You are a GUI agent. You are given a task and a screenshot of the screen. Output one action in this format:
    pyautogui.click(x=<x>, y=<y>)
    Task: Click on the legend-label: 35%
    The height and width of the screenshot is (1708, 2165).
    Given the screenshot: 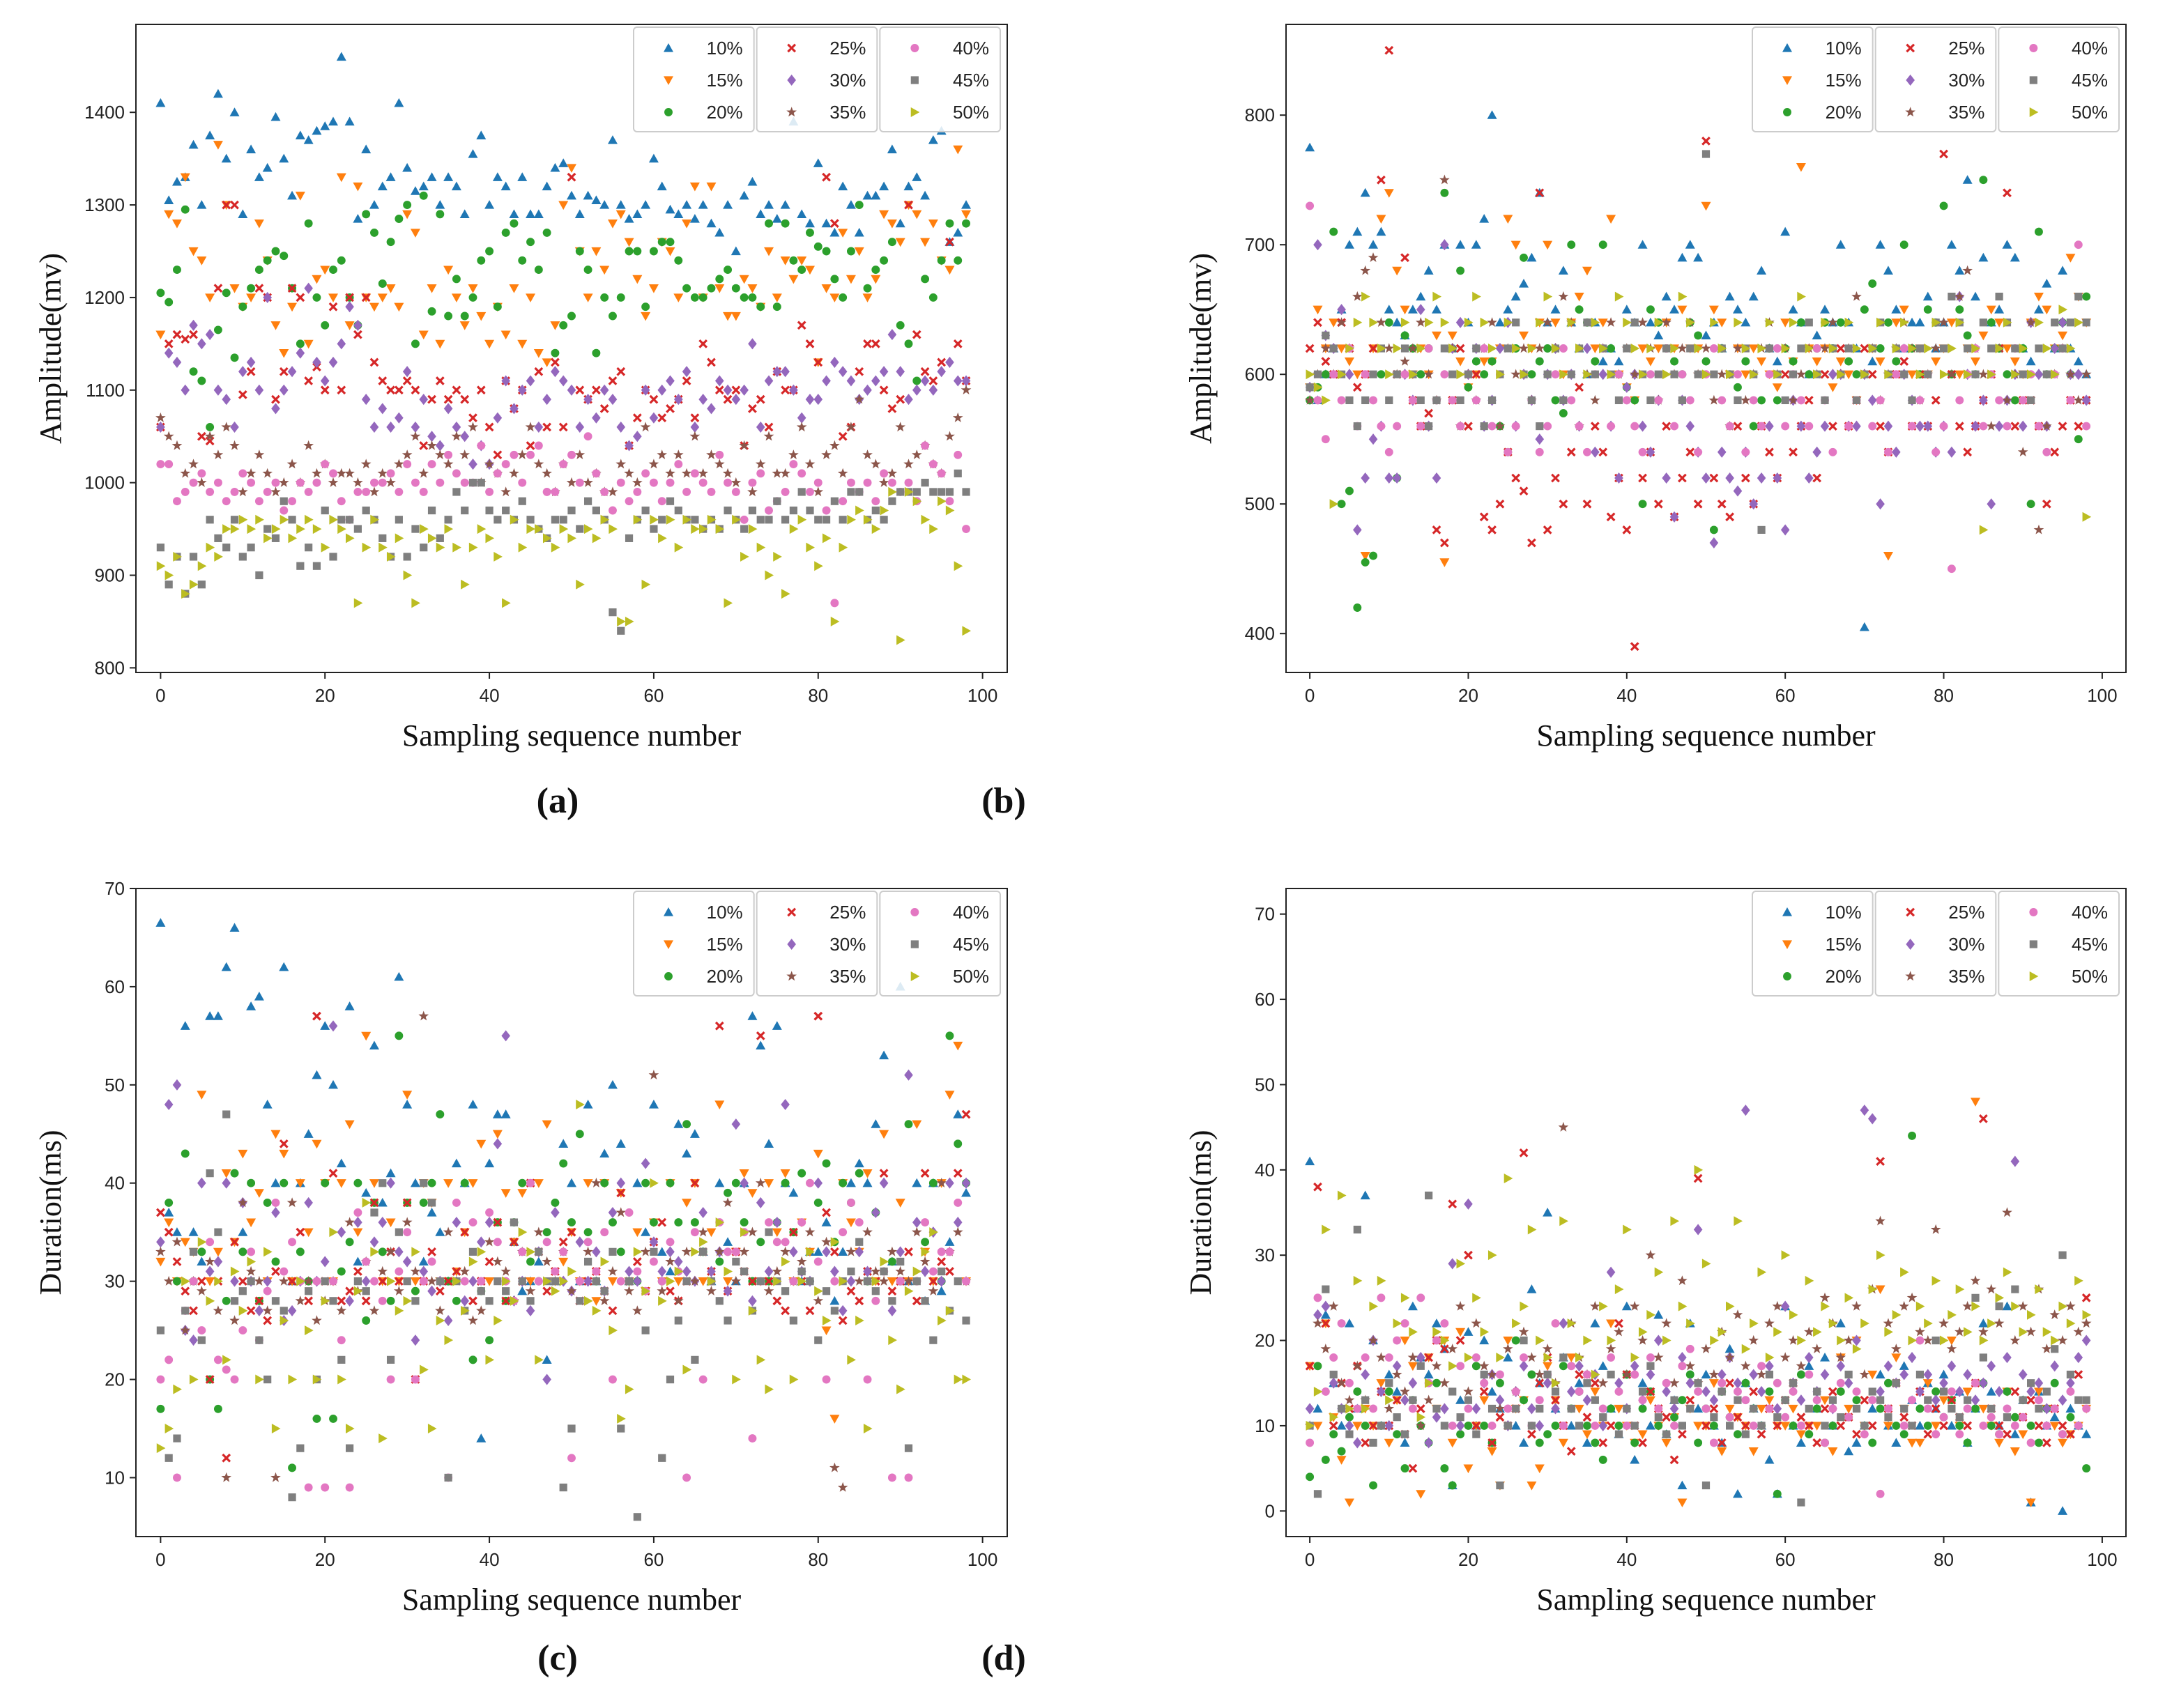 What is the action you would take?
    pyautogui.click(x=847, y=113)
    